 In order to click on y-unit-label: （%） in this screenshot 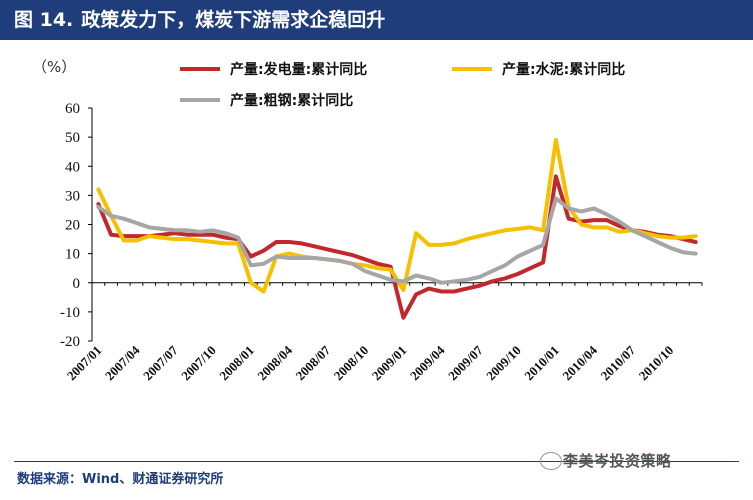, I will do `click(54, 67)`.